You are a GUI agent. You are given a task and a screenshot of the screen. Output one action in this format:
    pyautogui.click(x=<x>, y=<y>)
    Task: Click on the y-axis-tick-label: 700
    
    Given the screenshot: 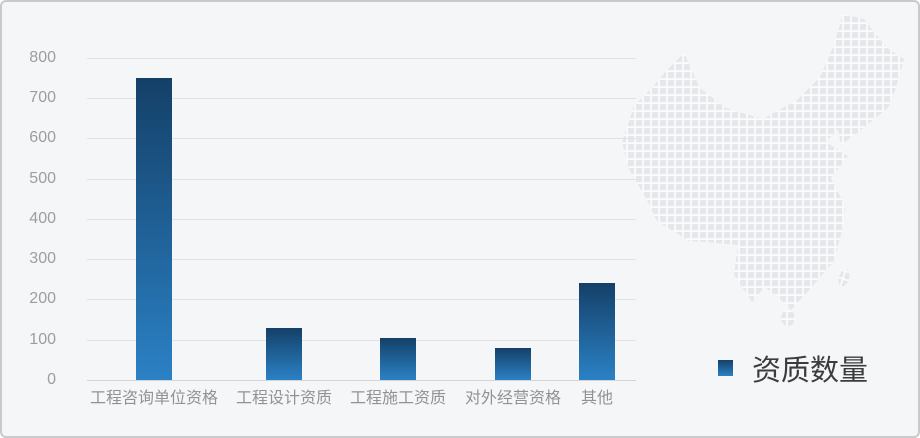 What is the action you would take?
    pyautogui.click(x=42, y=97)
    